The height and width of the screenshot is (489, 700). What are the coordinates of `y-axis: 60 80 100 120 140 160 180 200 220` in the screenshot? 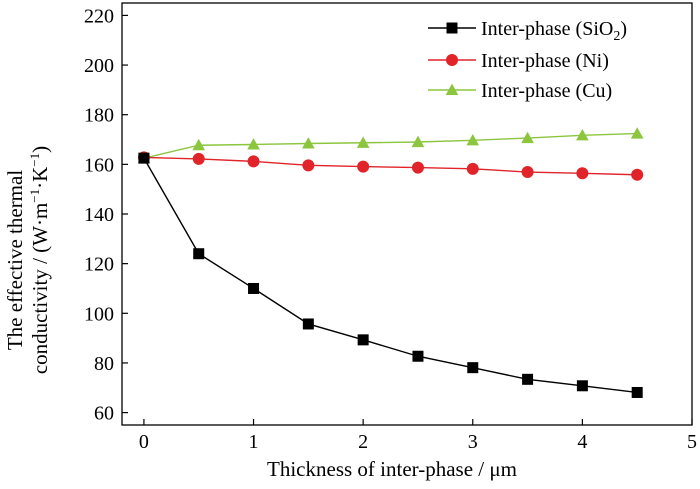 It's located at (106, 215).